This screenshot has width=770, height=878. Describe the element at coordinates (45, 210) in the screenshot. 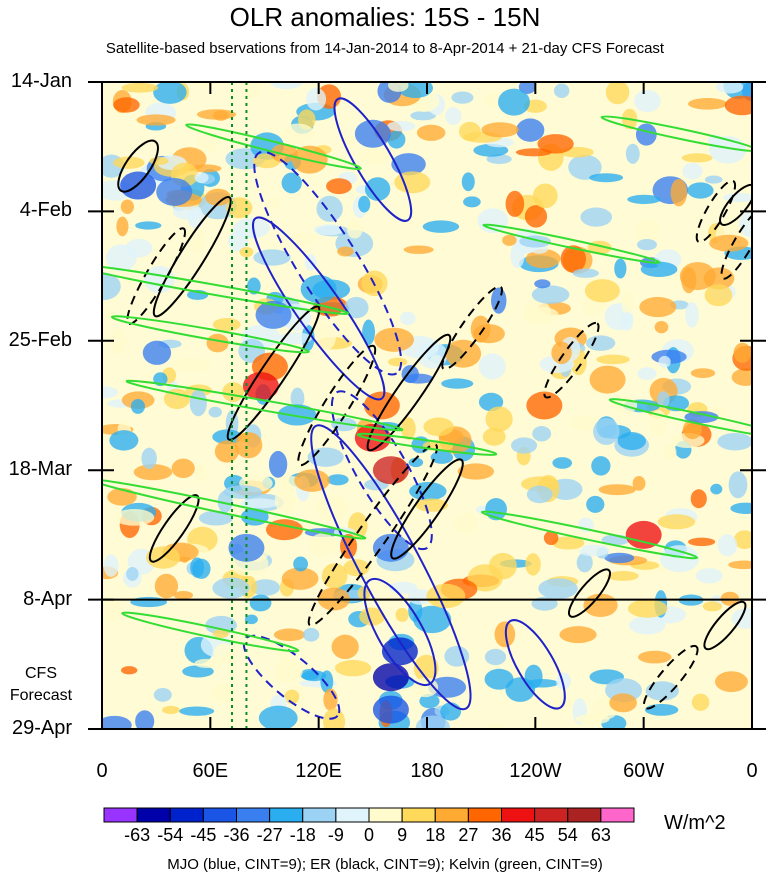

I see `y-tick-label: 4-Feb` at that location.